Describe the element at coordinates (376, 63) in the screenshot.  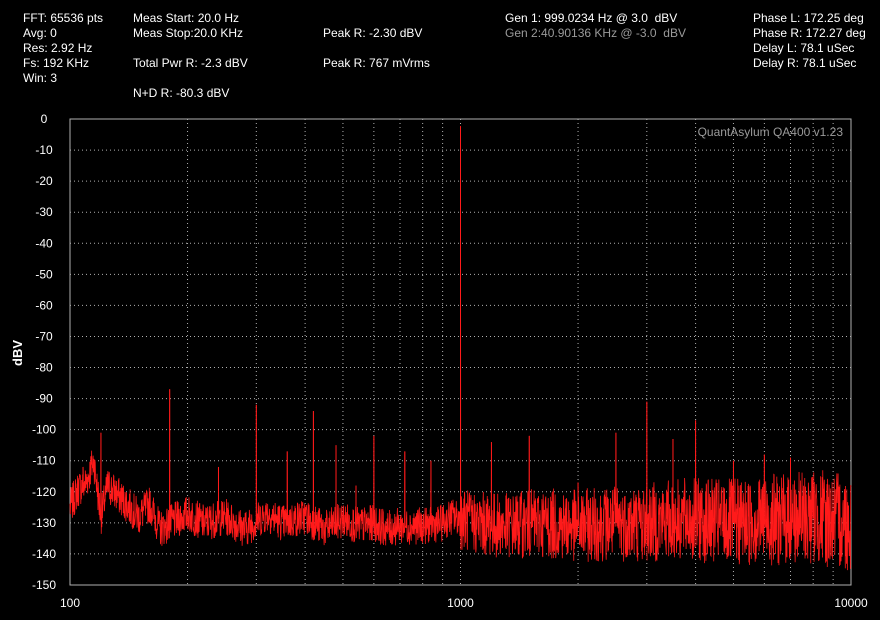
I see `peak-mvrms-readout: Peak R: 767 mVrms` at that location.